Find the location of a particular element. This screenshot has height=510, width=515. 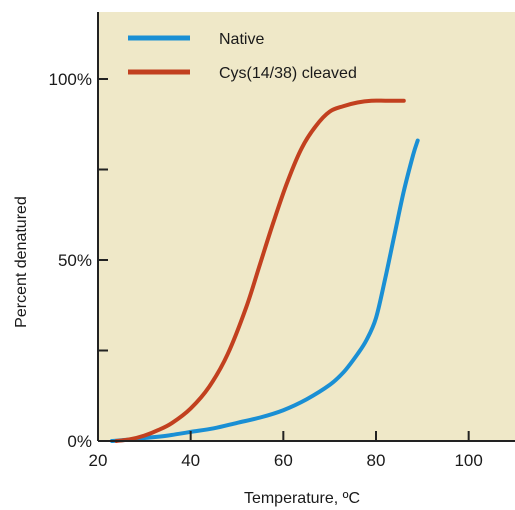

legend-label: Native is located at coordinates (241, 39).